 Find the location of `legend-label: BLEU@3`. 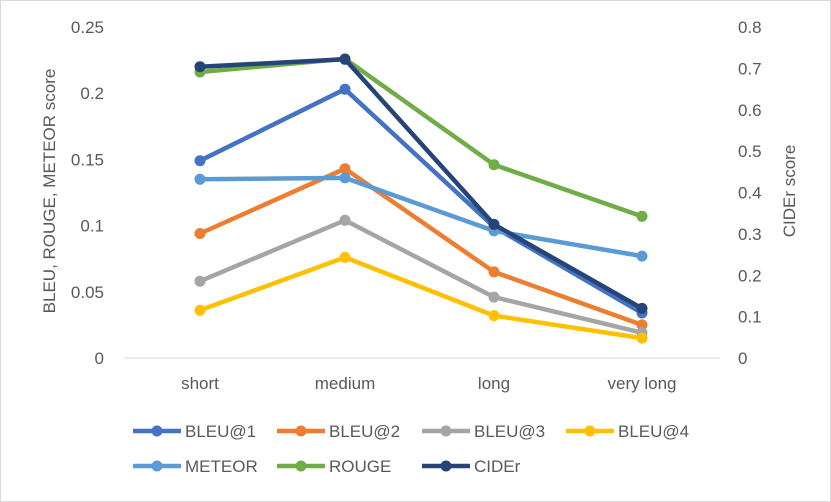

legend-label: BLEU@3 is located at coordinates (509, 431).